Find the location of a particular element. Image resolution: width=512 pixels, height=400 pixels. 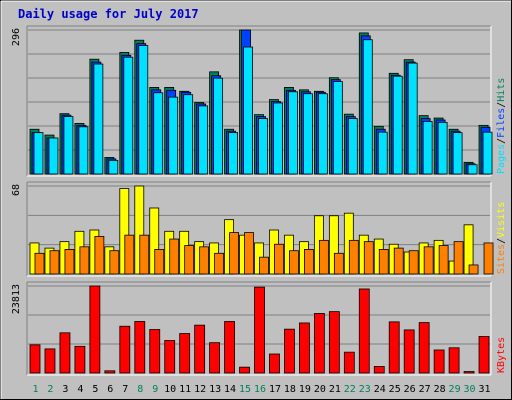

day-label-30: 30 is located at coordinates (470, 389).